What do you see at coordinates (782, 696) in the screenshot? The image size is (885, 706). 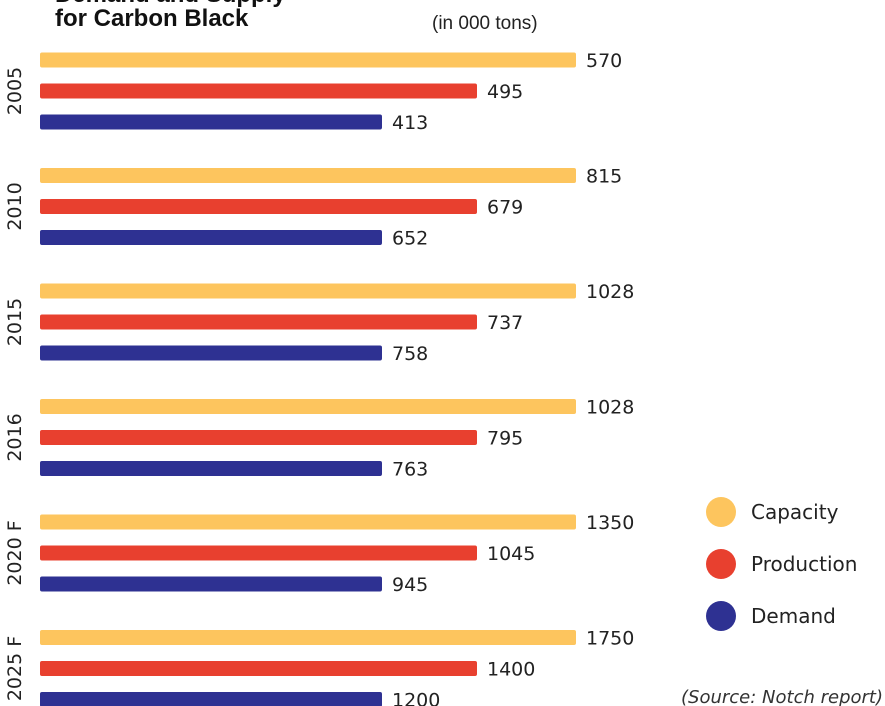 I see `source-note: (Source: Notch report)` at bounding box center [782, 696].